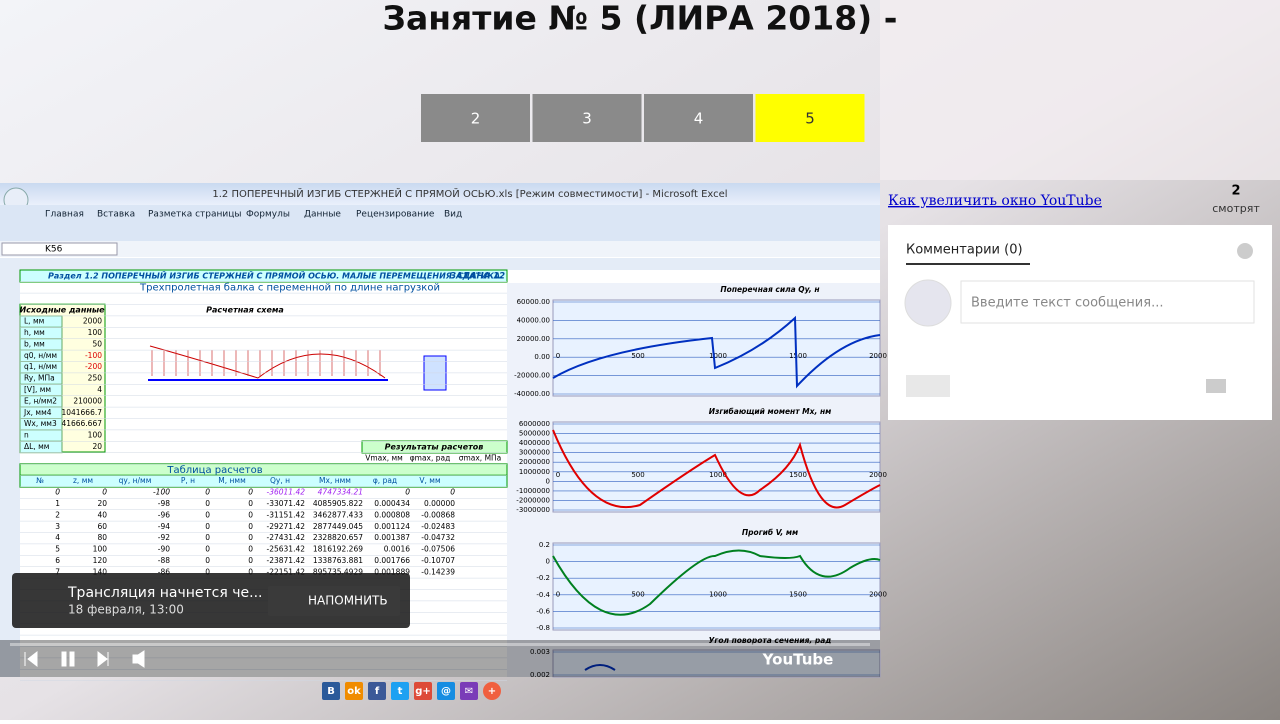 This screenshot has width=1280, height=724. Describe the element at coordinates (543, 628) in the screenshot. I see `chart-ytick: -0.8` at that location.